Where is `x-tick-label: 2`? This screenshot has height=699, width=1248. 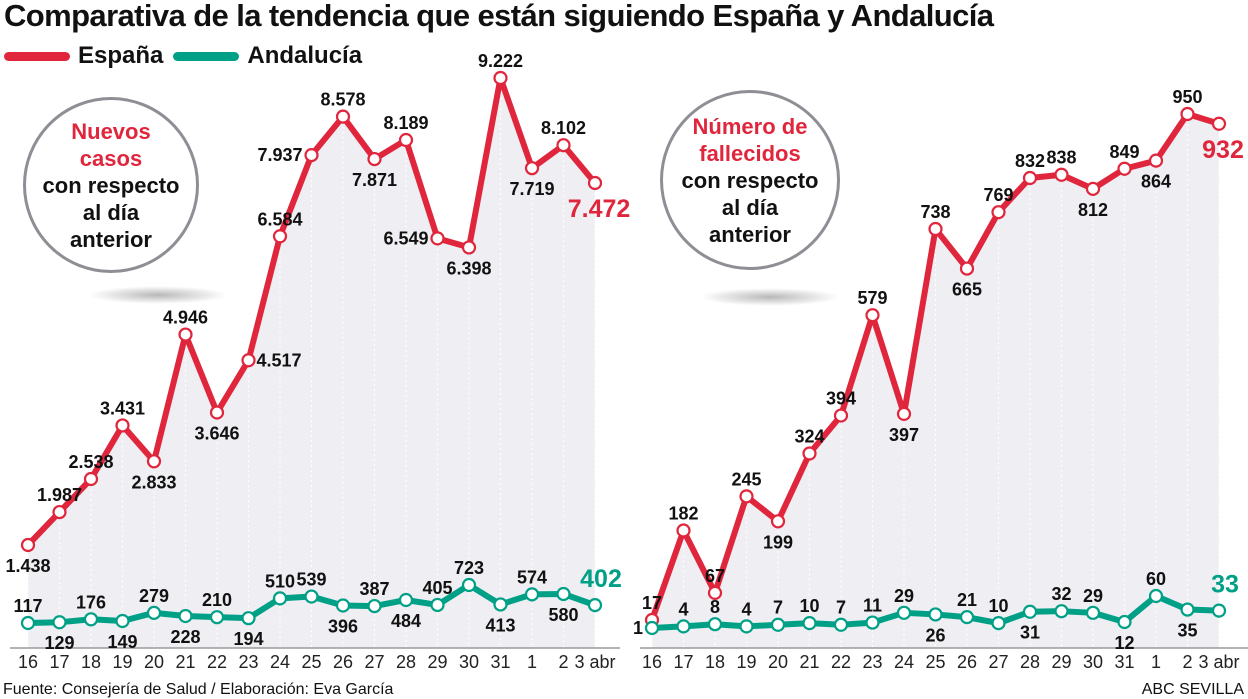
x-tick-label: 2 is located at coordinates (1187, 662).